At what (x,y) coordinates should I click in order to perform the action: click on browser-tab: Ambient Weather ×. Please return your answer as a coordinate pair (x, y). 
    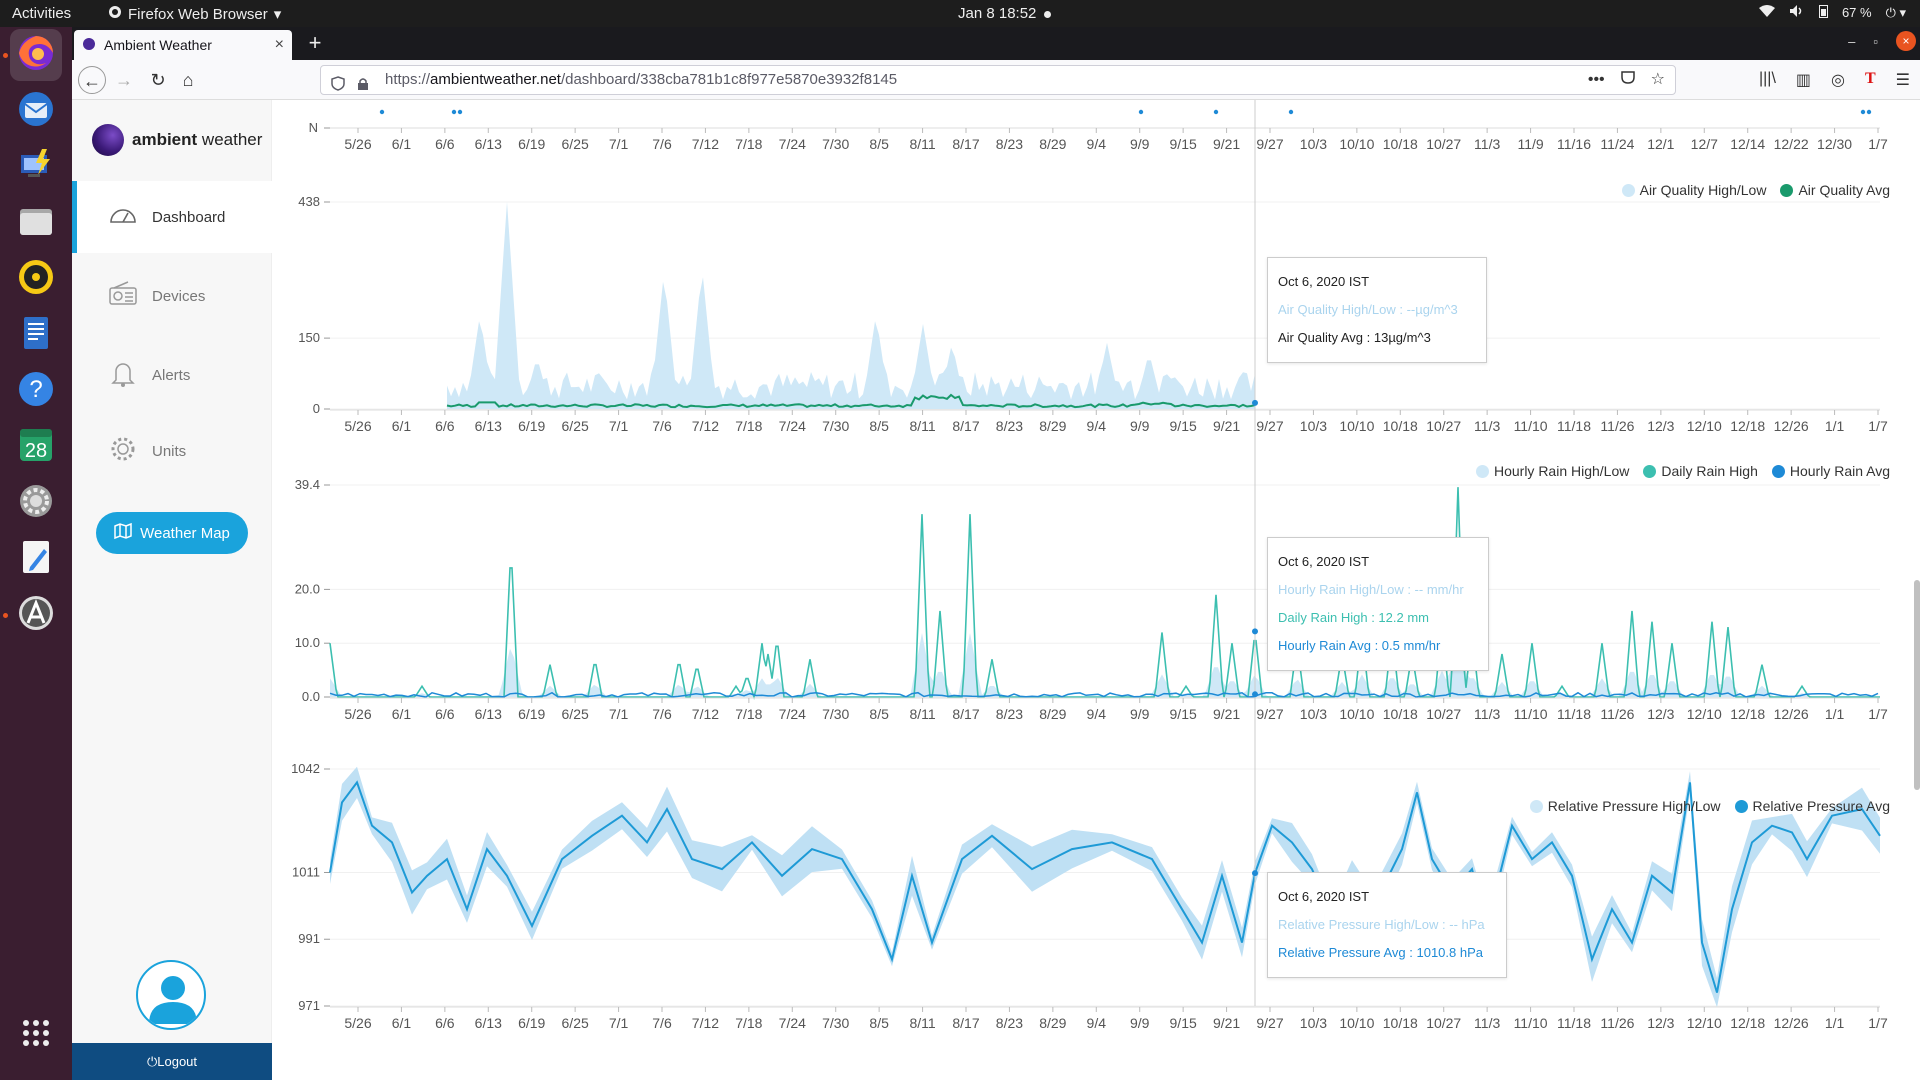
    Looking at the image, I should click on (183, 45).